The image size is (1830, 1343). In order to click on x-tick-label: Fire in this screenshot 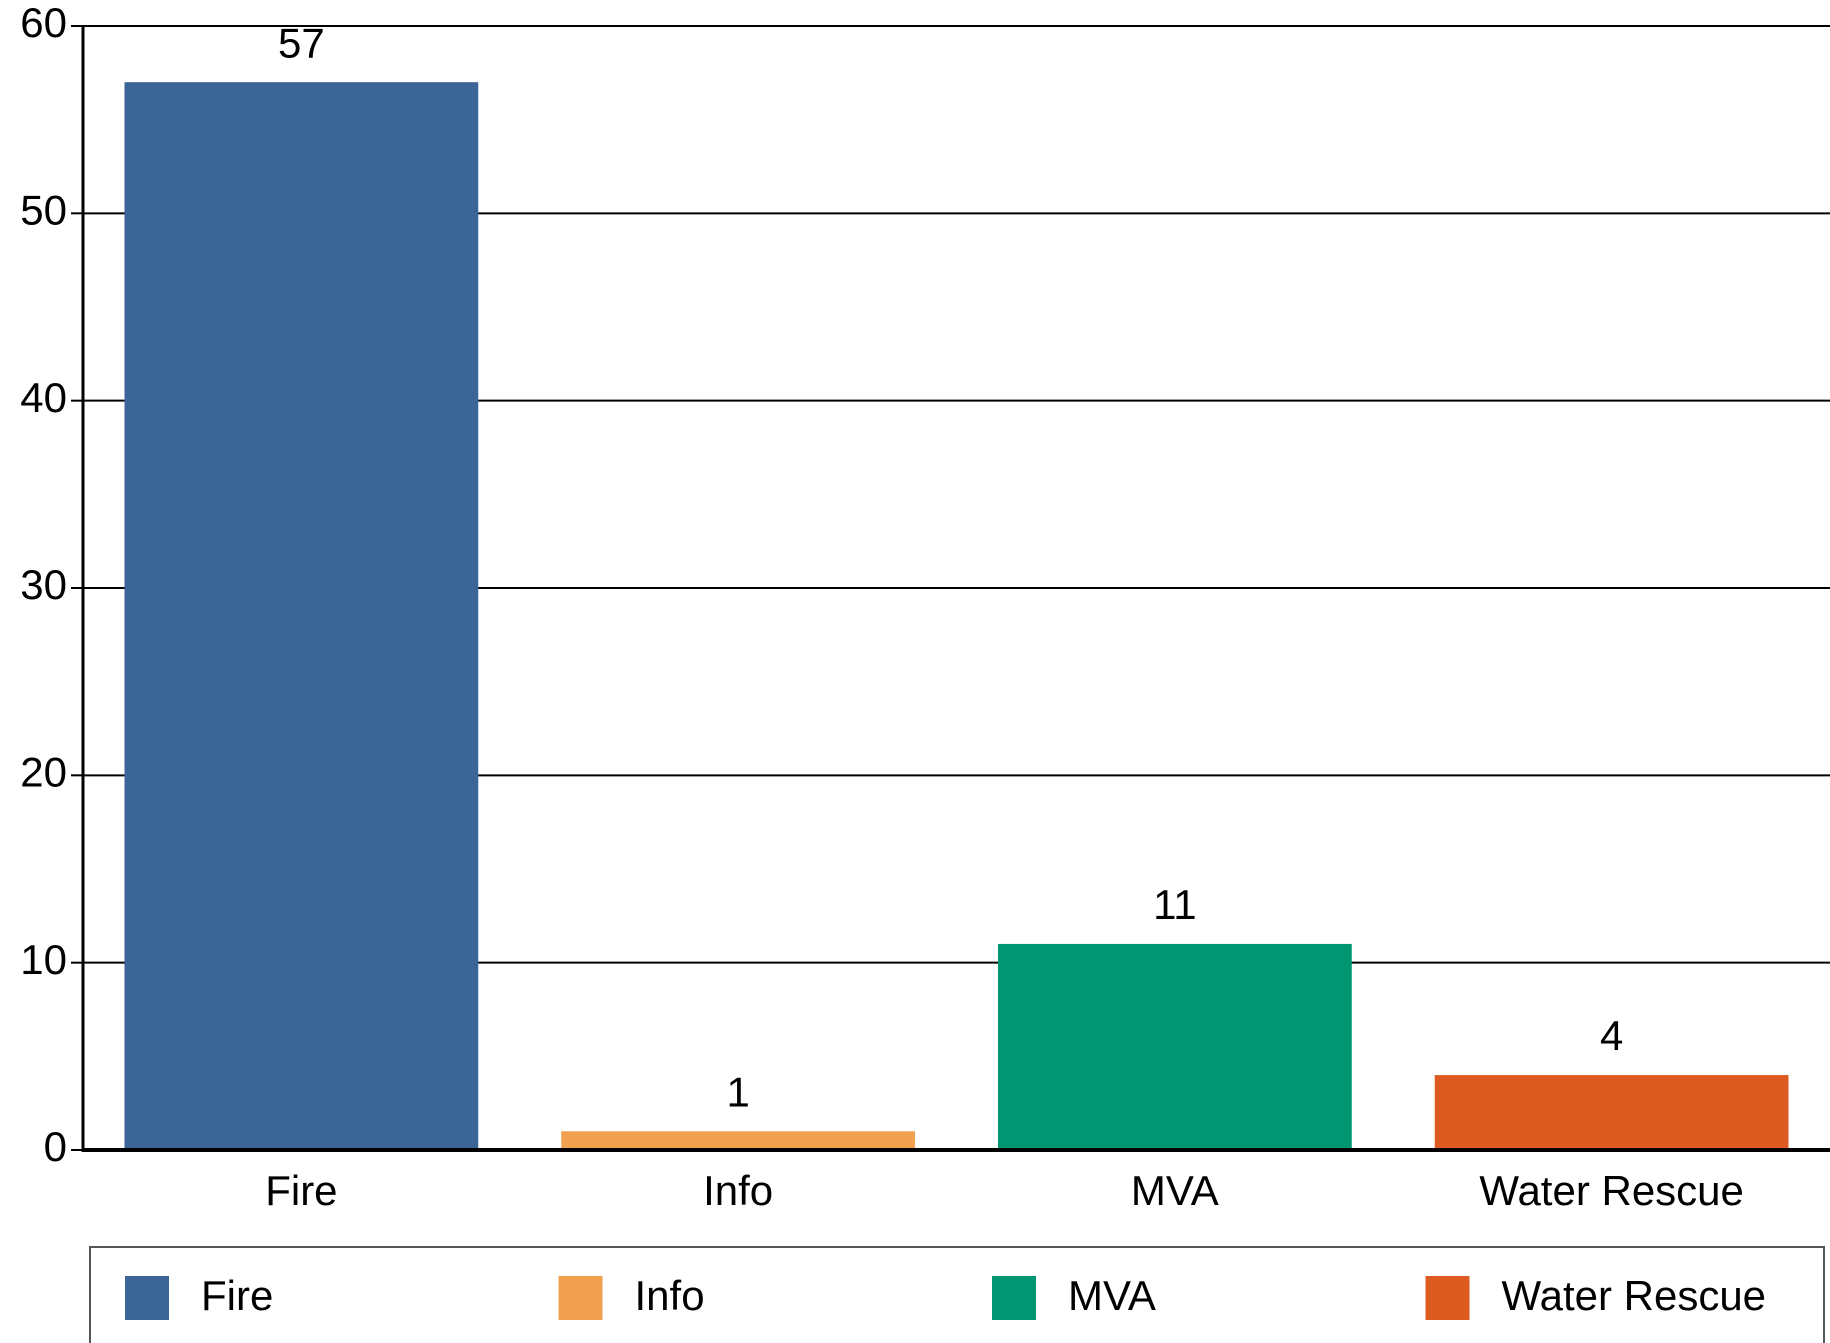, I will do `click(301, 1190)`.